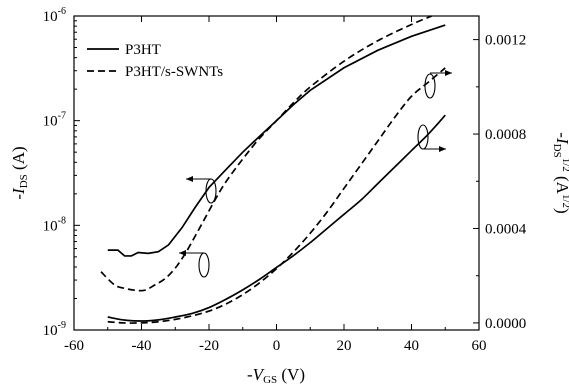 The width and height of the screenshot is (569, 385). What do you see at coordinates (505, 41) in the screenshot?
I see `y-right-tick-label: 0.0012` at bounding box center [505, 41].